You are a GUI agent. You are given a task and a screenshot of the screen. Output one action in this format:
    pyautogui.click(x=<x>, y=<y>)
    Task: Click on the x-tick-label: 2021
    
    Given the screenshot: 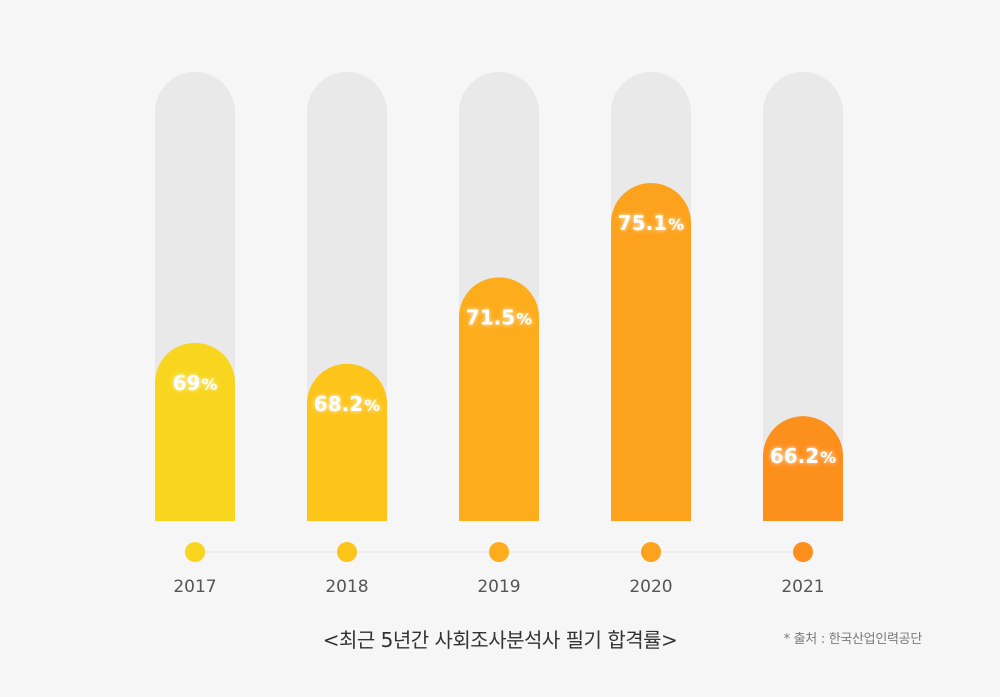 What is the action you would take?
    pyautogui.click(x=802, y=587)
    